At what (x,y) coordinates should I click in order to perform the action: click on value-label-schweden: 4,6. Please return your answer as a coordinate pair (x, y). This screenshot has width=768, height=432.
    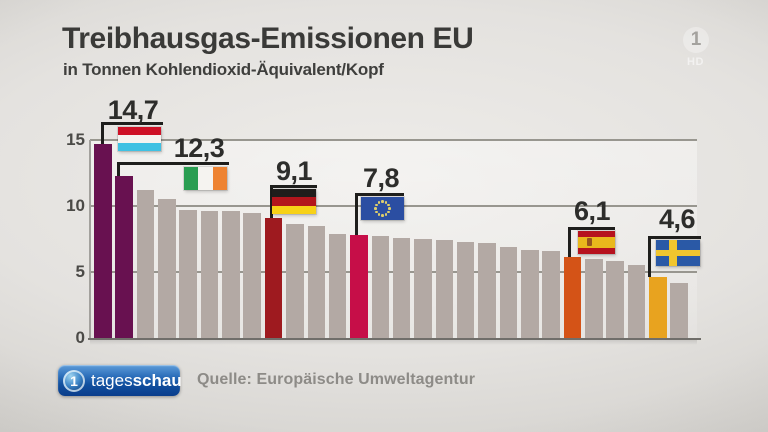
    Looking at the image, I should click on (677, 219).